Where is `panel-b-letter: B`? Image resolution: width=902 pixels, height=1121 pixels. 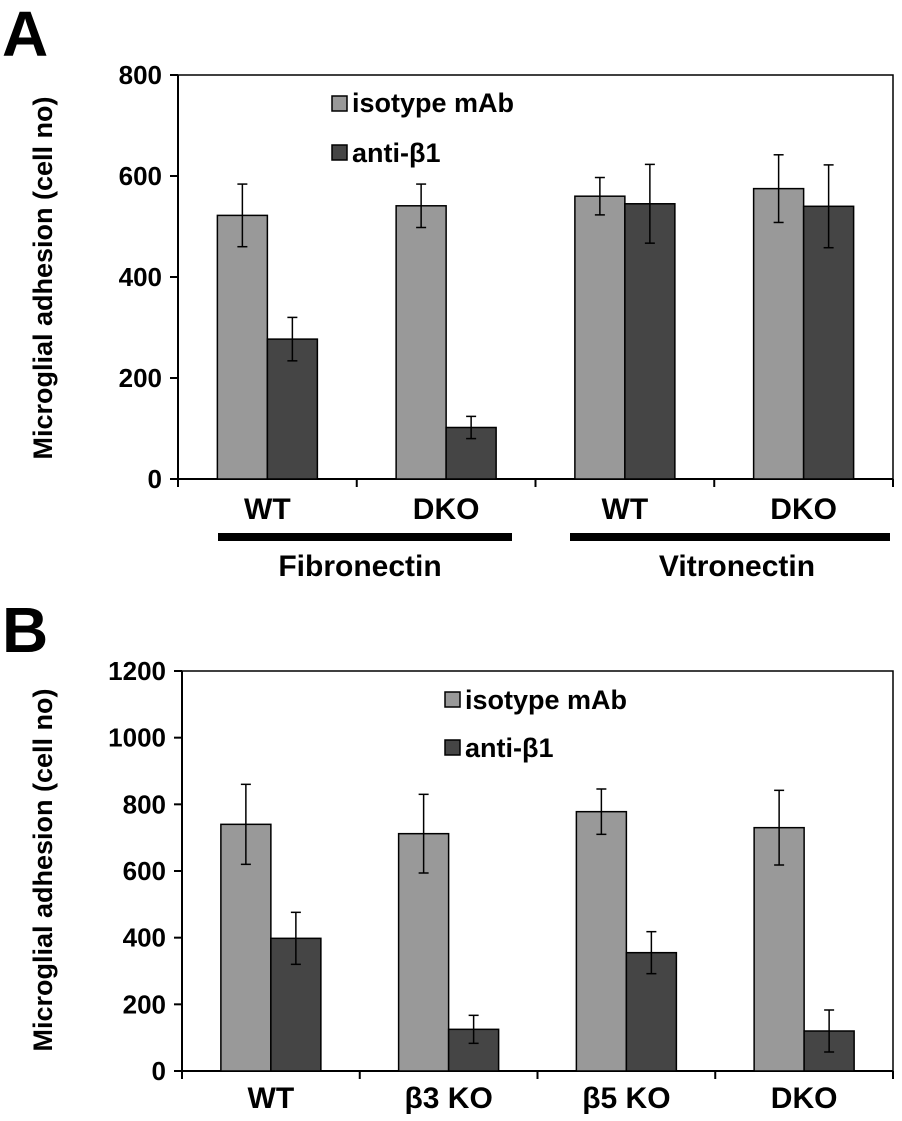 panel-b-letter: B is located at coordinates (25, 630).